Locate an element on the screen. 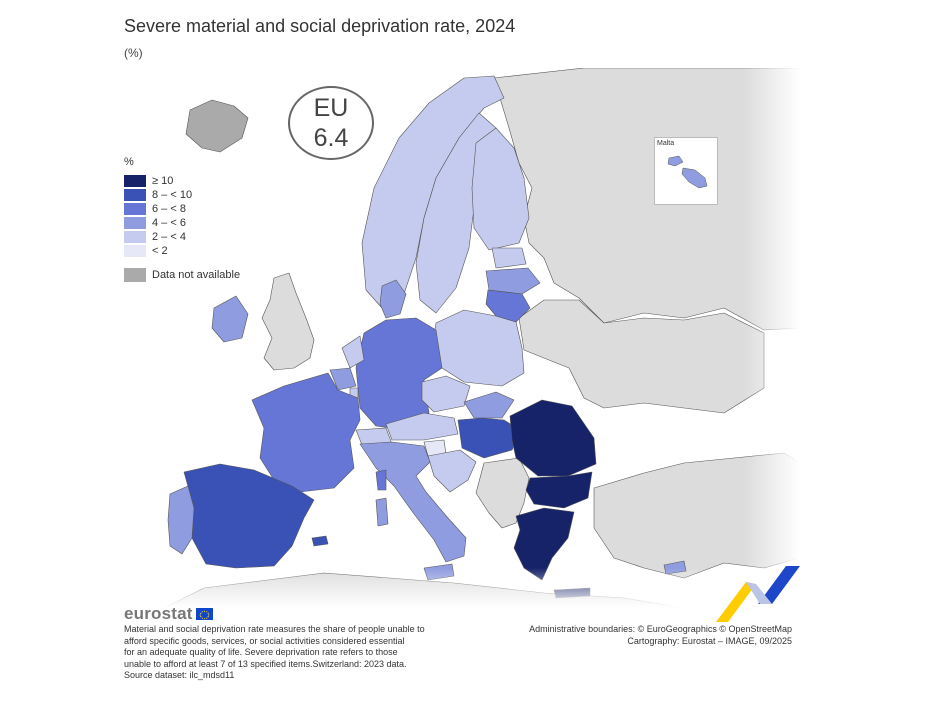 The image size is (933, 709). island-corsica is located at coordinates (381, 480).